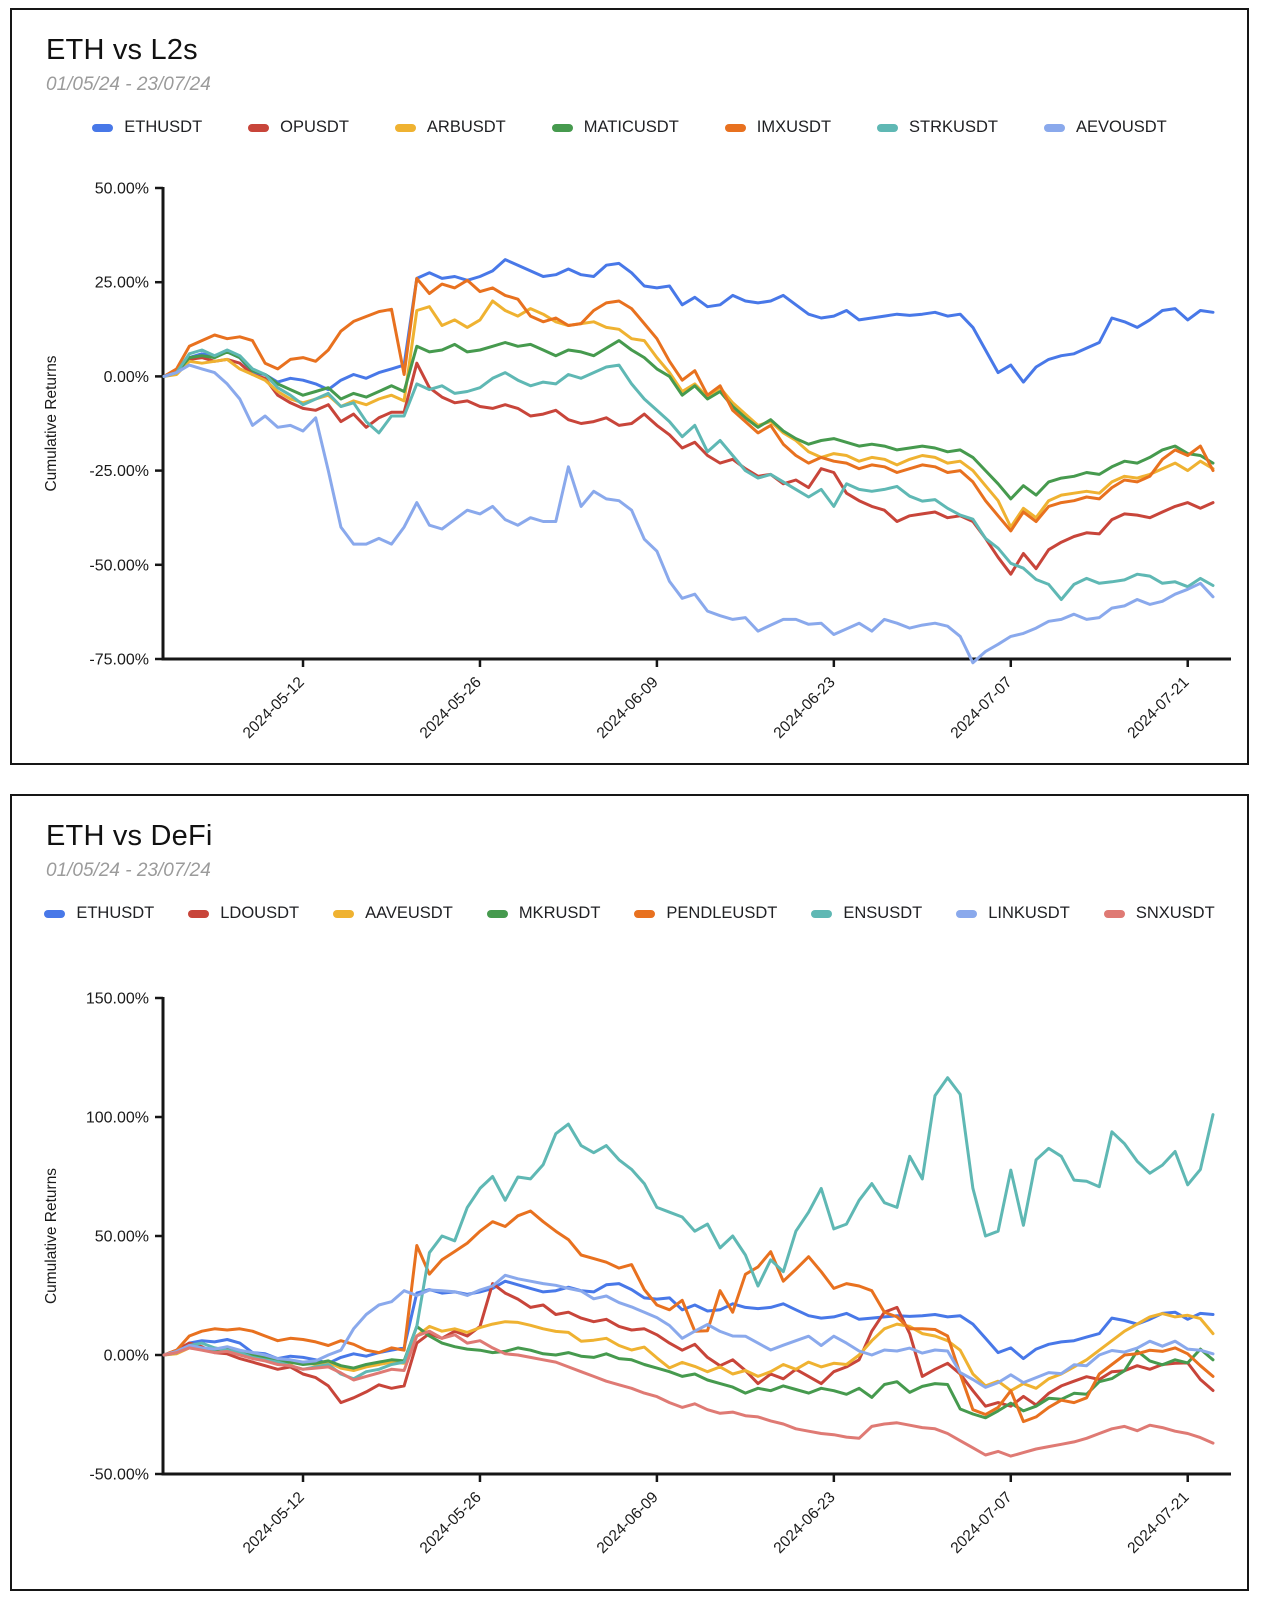 This screenshot has width=1261, height=1600. Describe the element at coordinates (1175, 913) in the screenshot. I see `legend-label: SNXUSDT` at that location.